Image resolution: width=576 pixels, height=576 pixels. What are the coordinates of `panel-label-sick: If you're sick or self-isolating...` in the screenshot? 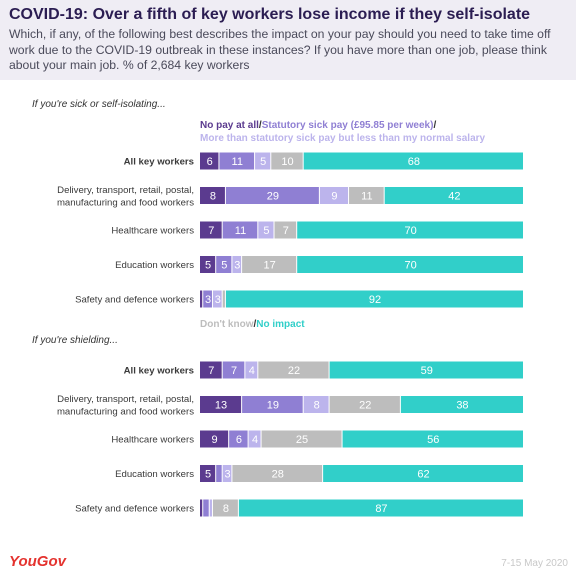 It's located at (99, 104).